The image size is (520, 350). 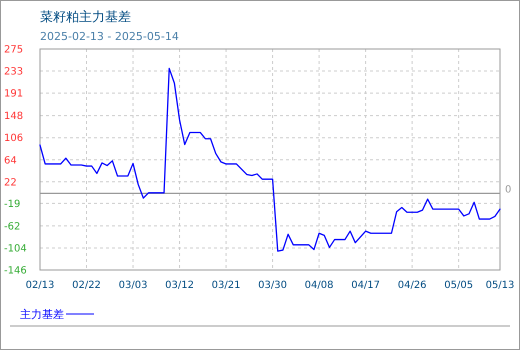 What do you see at coordinates (226, 285) in the screenshot?
I see `x-tick-label: 03/21` at bounding box center [226, 285].